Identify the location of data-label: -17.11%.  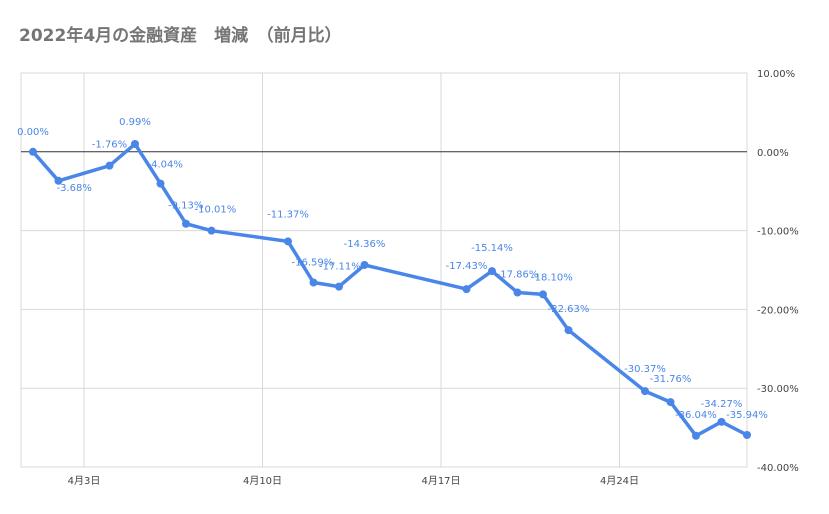
(340, 267).